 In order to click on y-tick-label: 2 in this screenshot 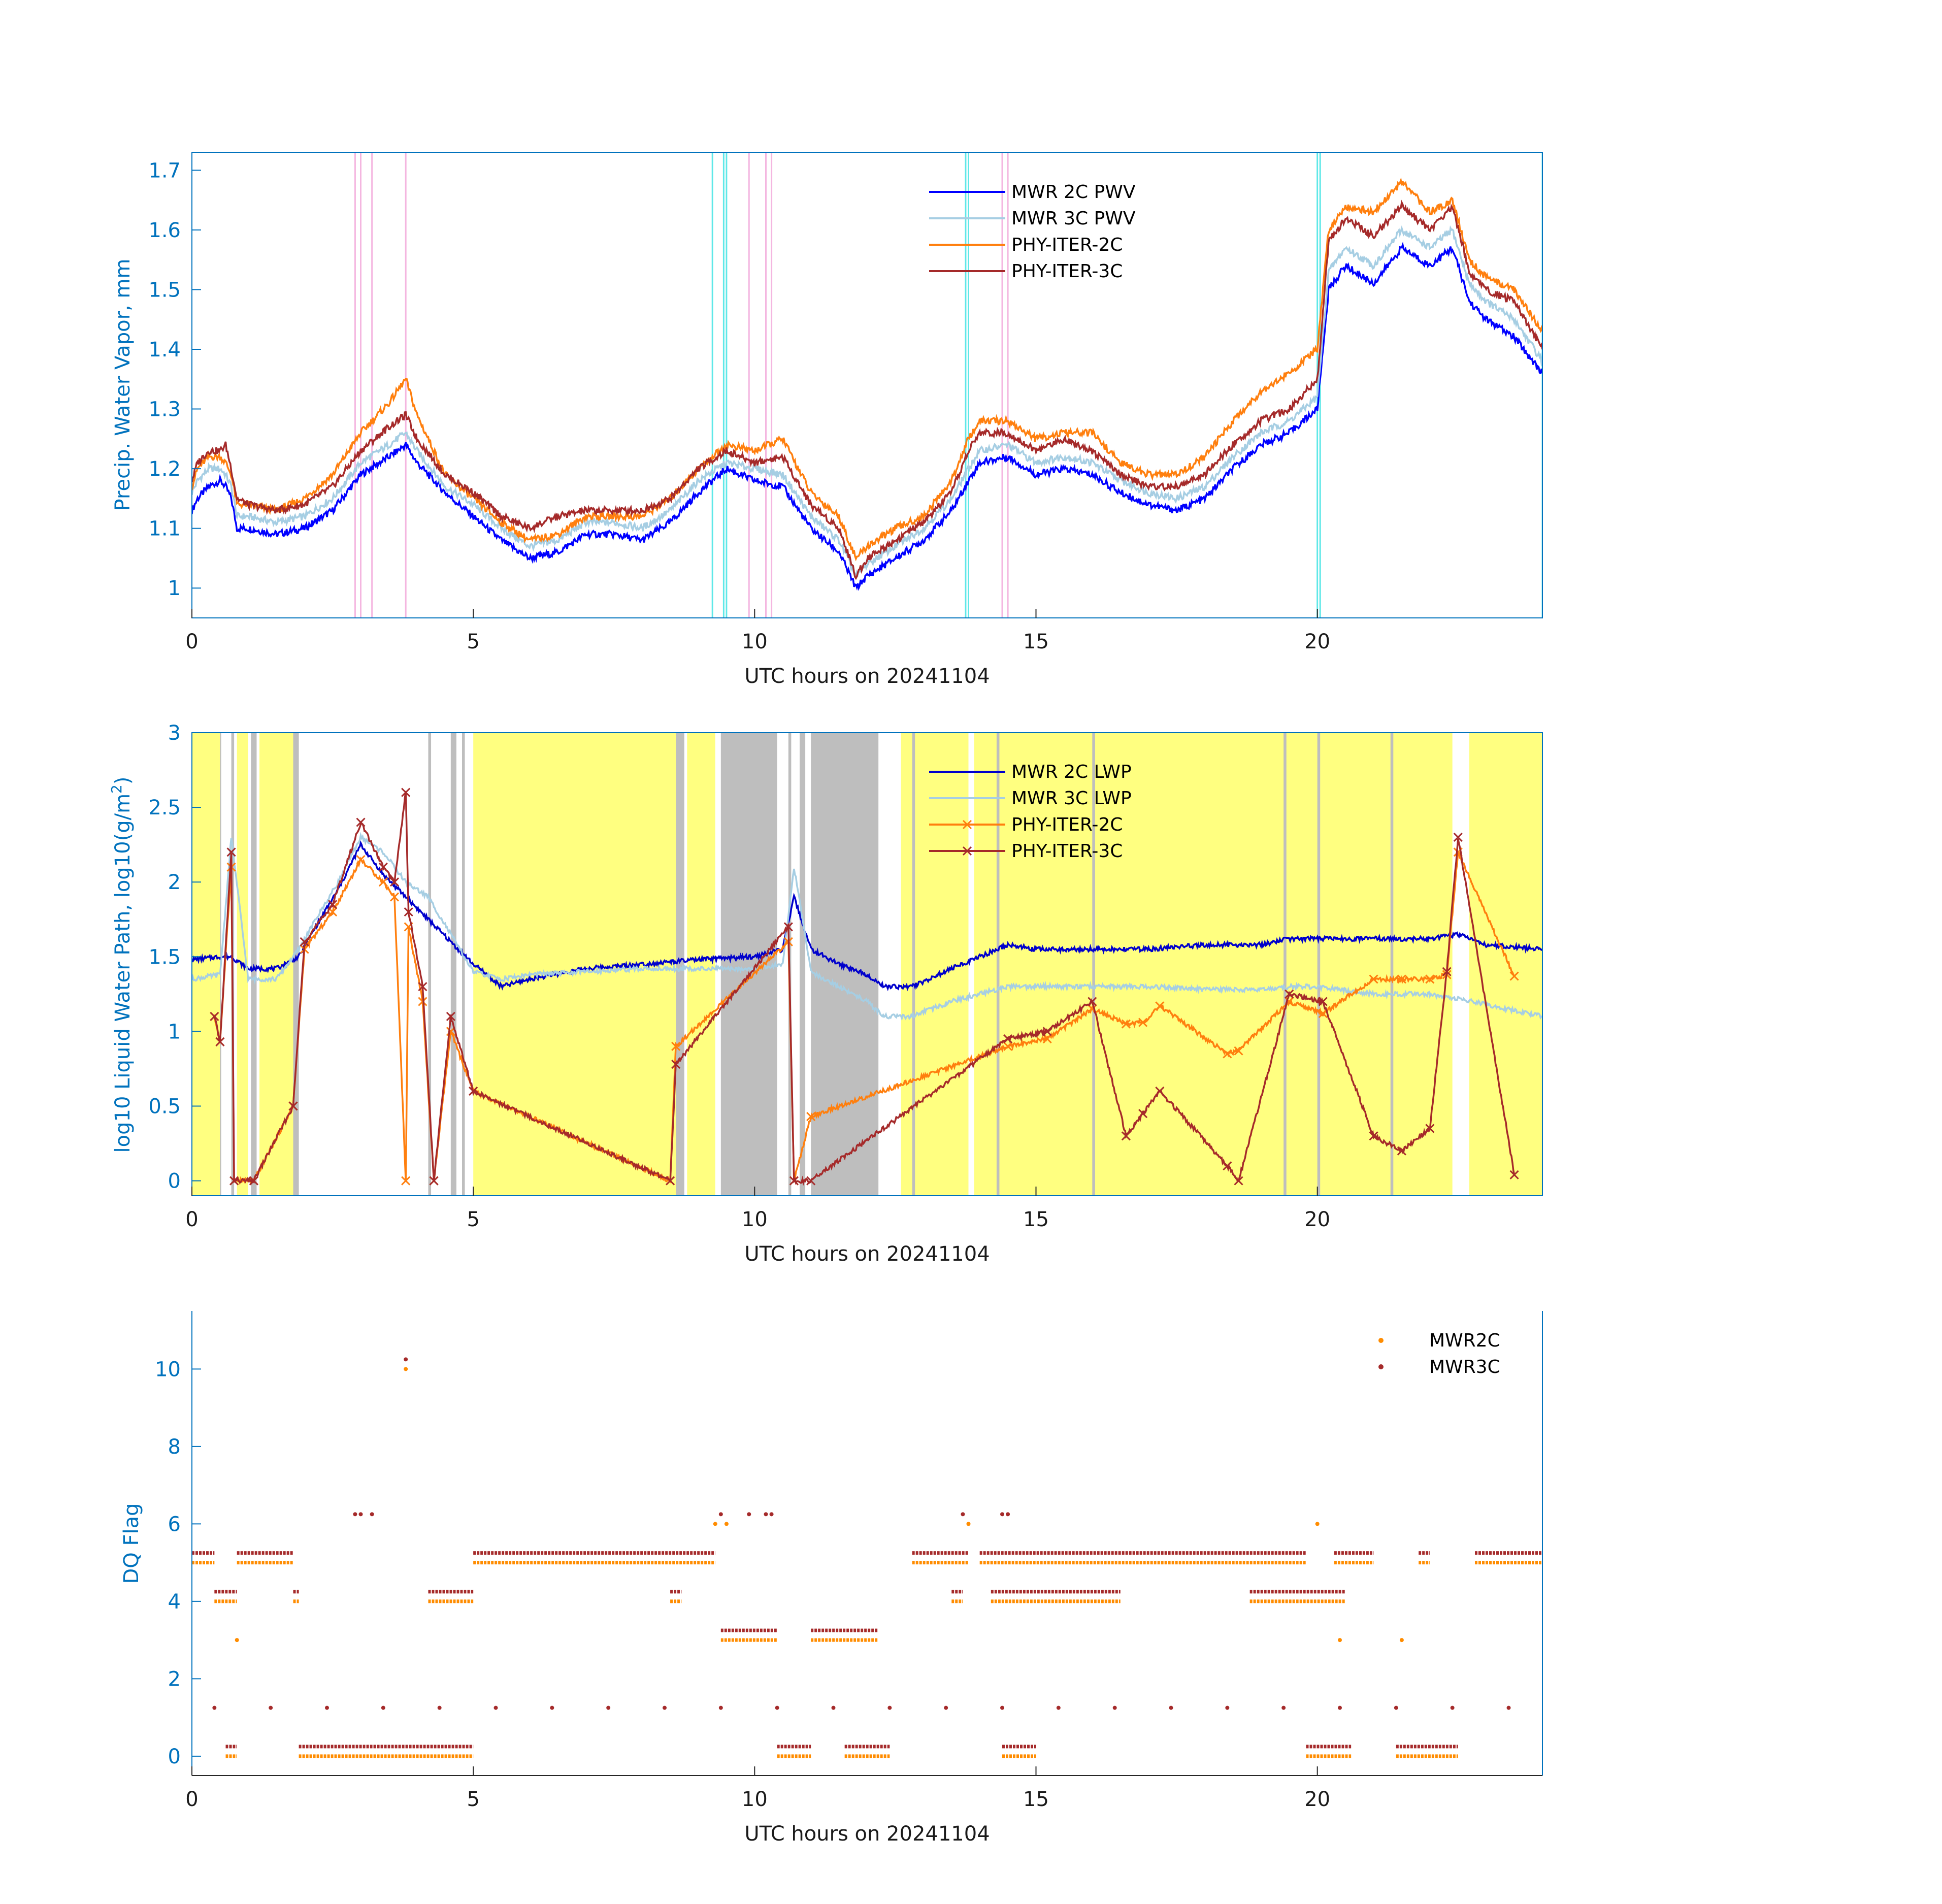, I will do `click(174, 1679)`.